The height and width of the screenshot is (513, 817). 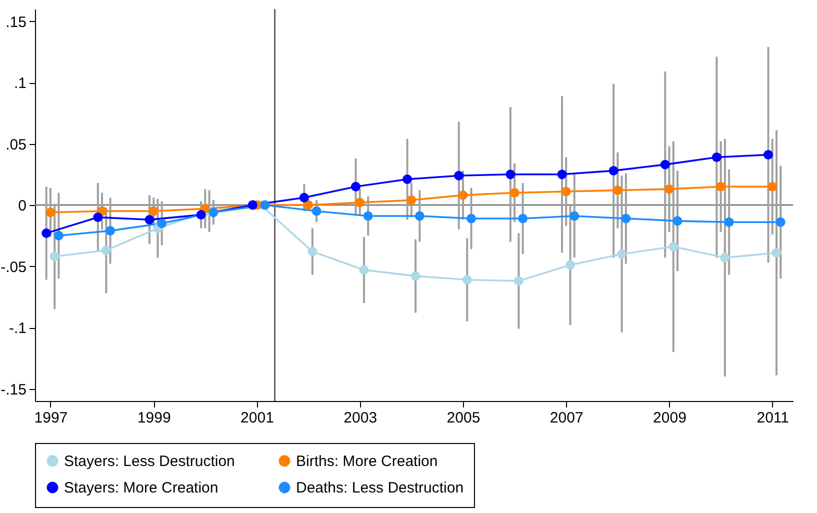 I want to click on x-tick-label: 2007, so click(x=567, y=418).